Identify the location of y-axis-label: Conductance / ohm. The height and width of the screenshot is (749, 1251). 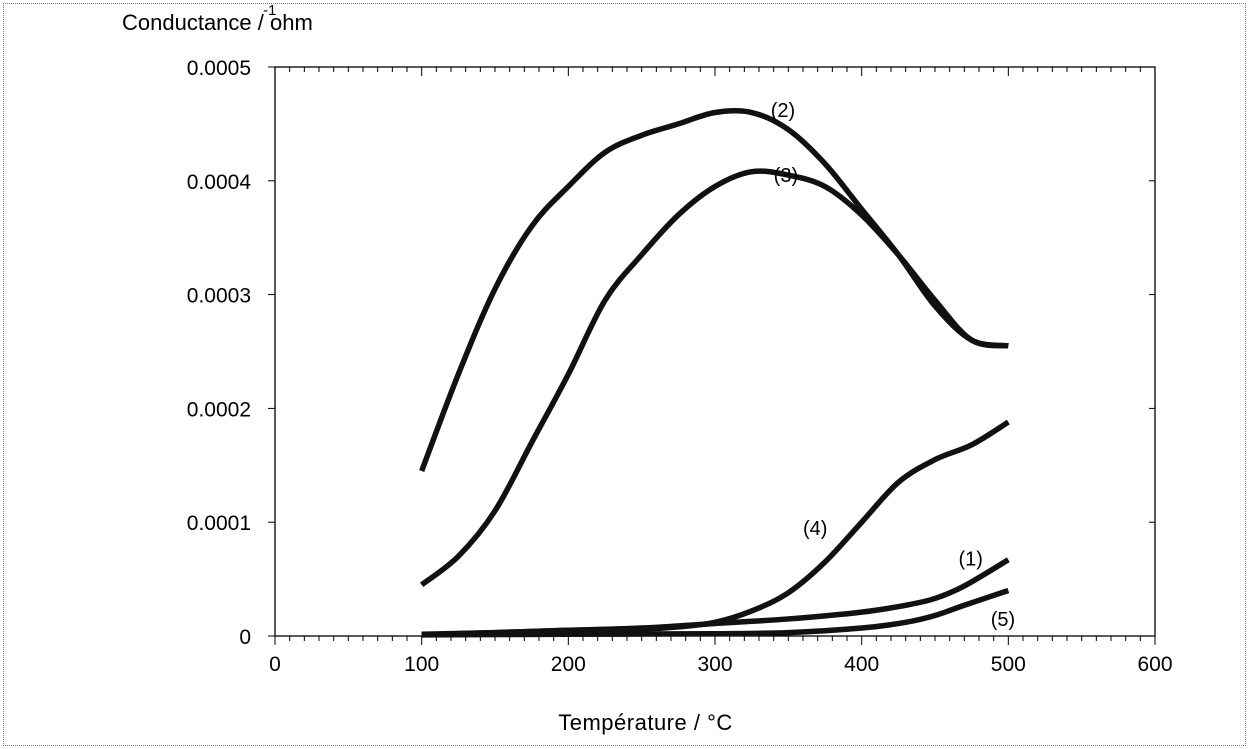
(217, 22).